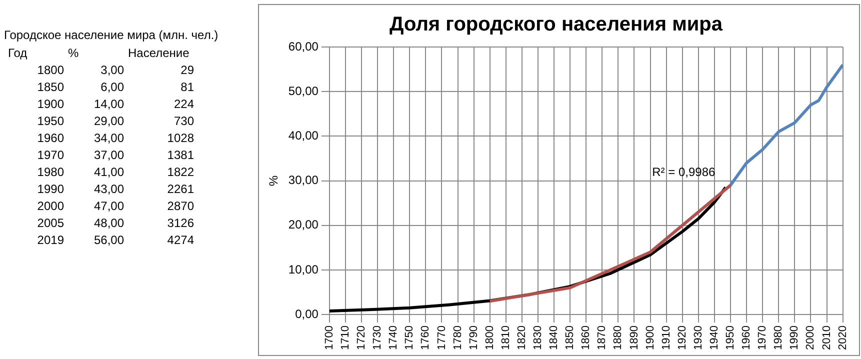 The width and height of the screenshot is (861, 359). What do you see at coordinates (50, 121) in the screenshot?
I see `text: 1950` at bounding box center [50, 121].